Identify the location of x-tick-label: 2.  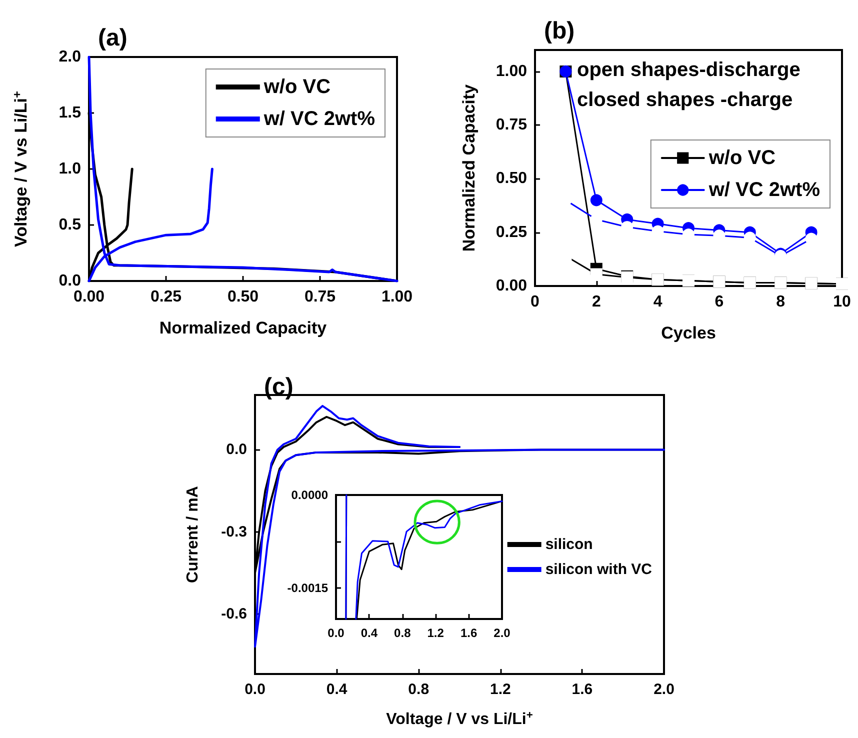
(596, 302).